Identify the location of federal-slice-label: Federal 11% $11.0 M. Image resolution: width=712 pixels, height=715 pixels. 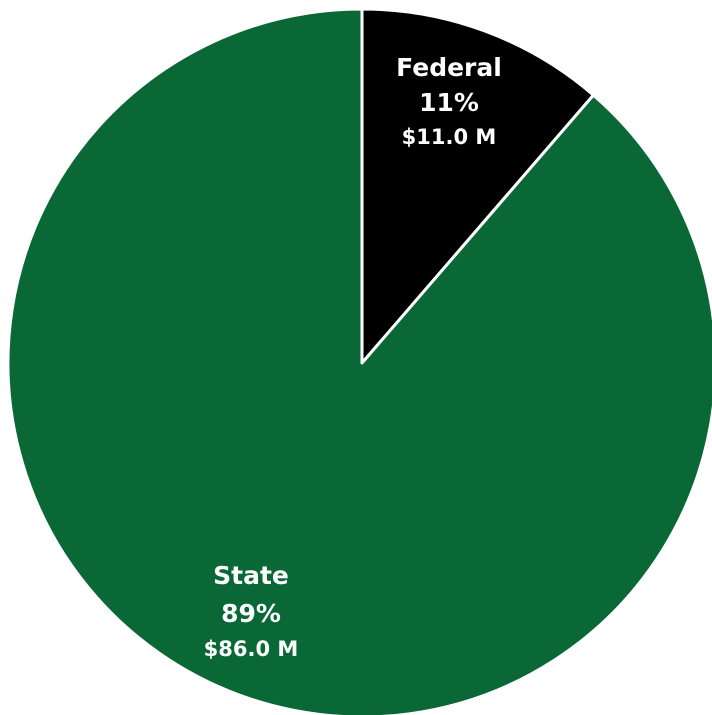
(449, 101).